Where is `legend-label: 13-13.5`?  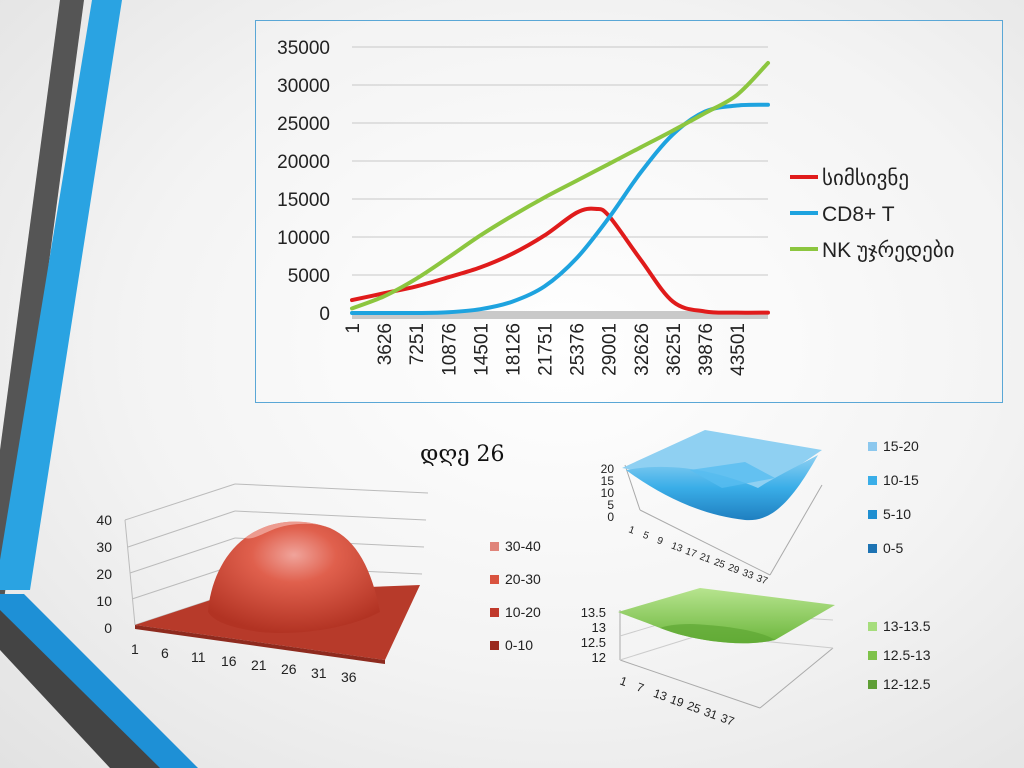
legend-label: 13-13.5 is located at coordinates (907, 626).